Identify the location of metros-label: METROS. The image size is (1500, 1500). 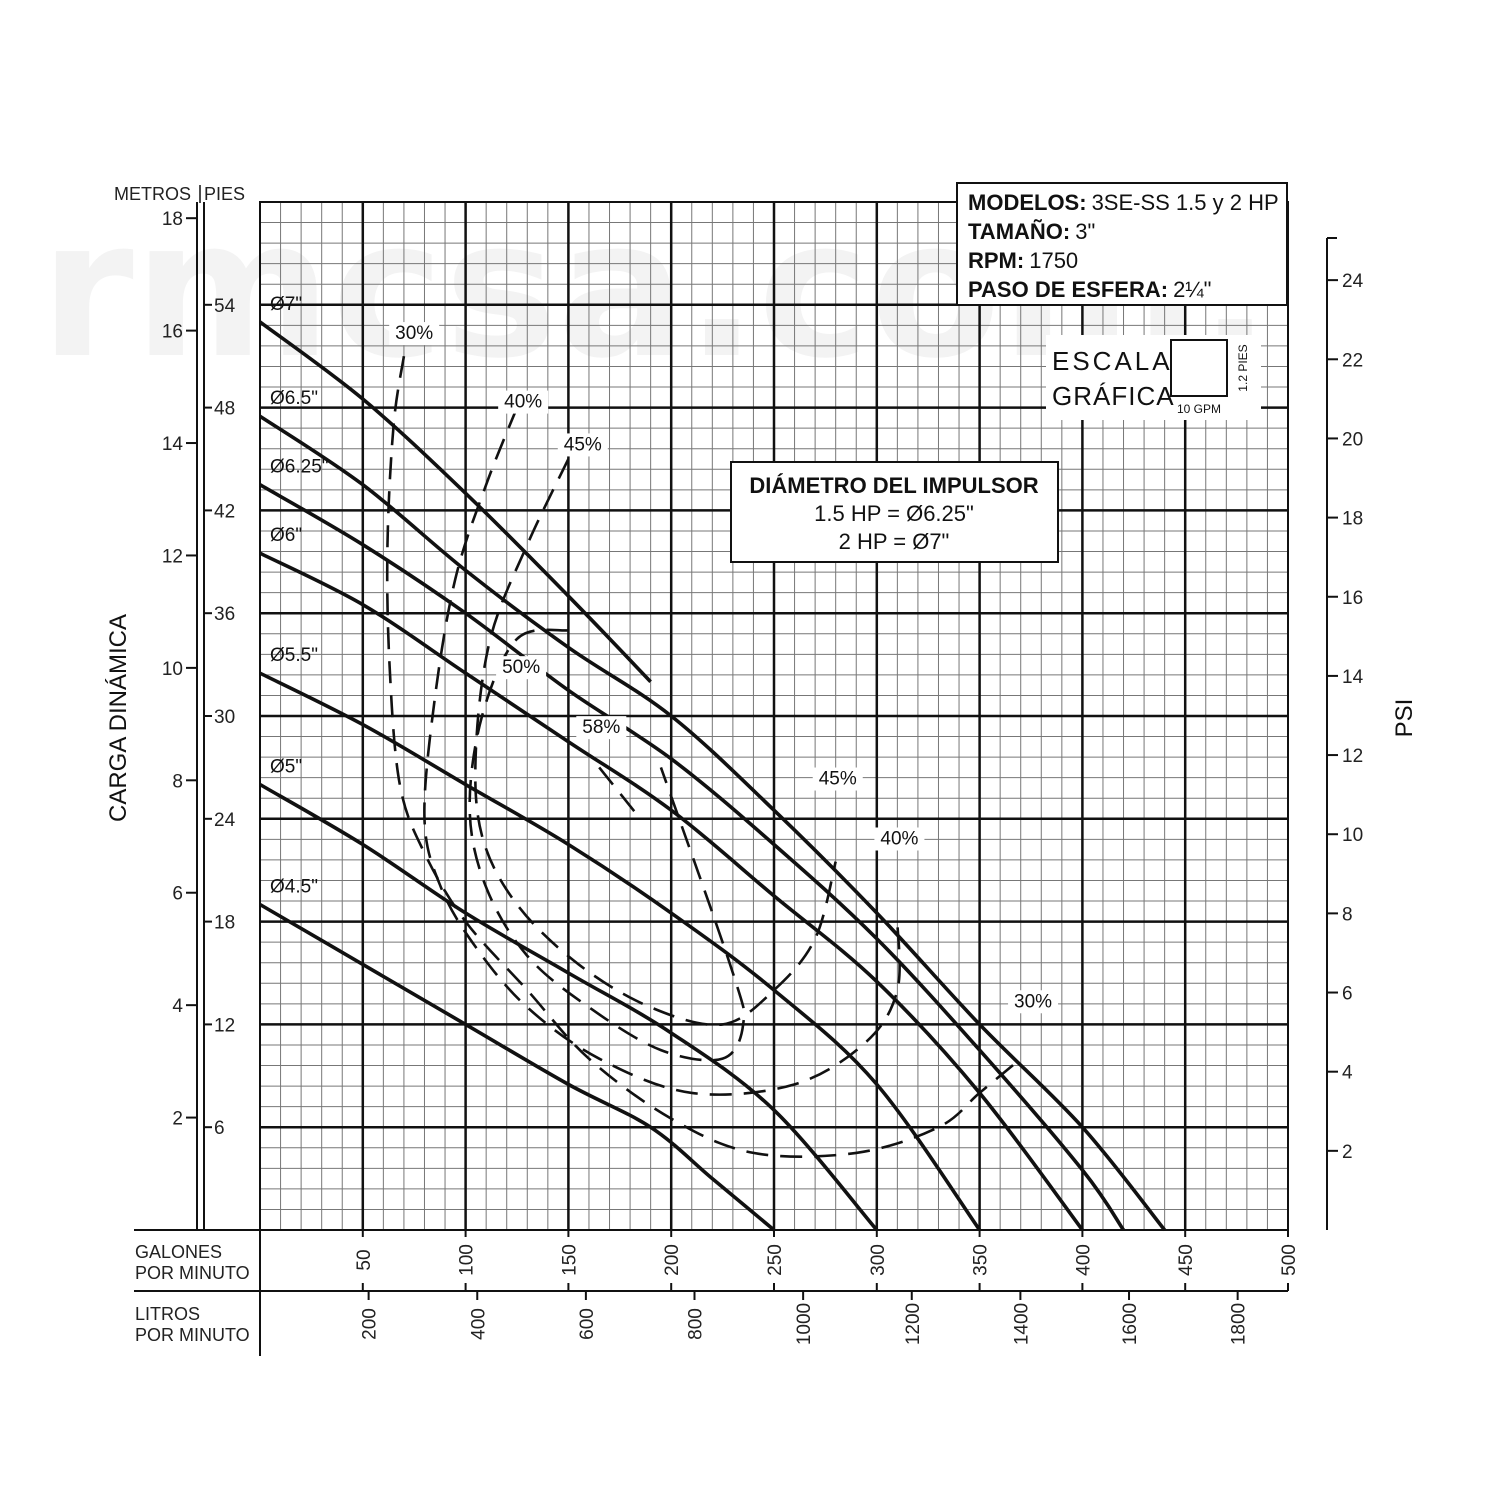
(152, 194).